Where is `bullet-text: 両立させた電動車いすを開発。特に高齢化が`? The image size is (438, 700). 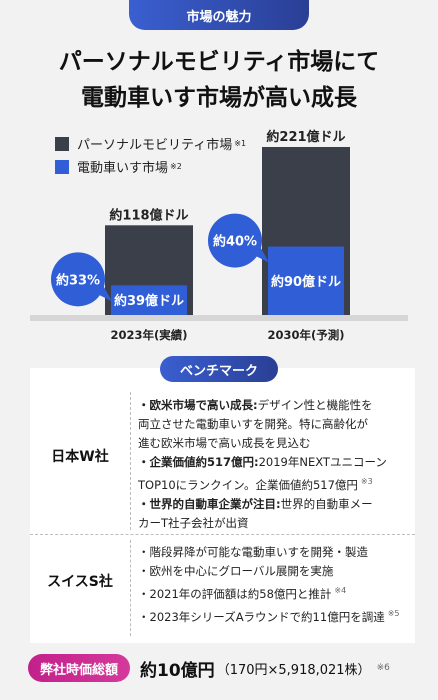
bullet-text: 両立させた電動車いすを開発。特に高齢化が is located at coordinates (253, 424).